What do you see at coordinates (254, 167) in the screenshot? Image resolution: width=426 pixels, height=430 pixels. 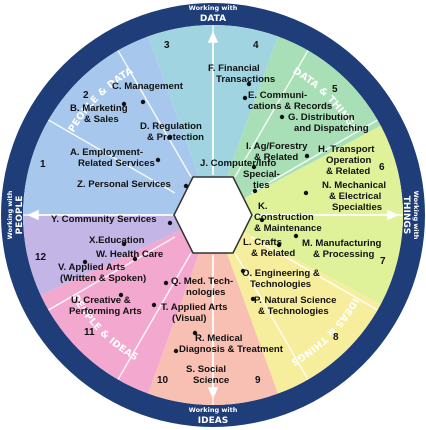 I see `cluster-i-dot` at bounding box center [254, 167].